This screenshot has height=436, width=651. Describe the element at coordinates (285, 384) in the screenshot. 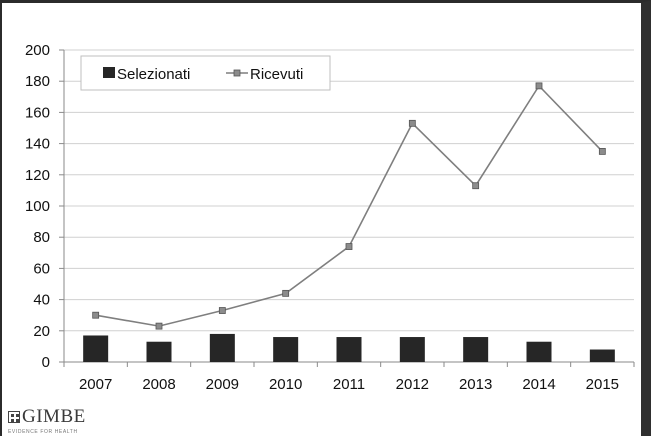

I see `x-tick-label: 2010` at that location.